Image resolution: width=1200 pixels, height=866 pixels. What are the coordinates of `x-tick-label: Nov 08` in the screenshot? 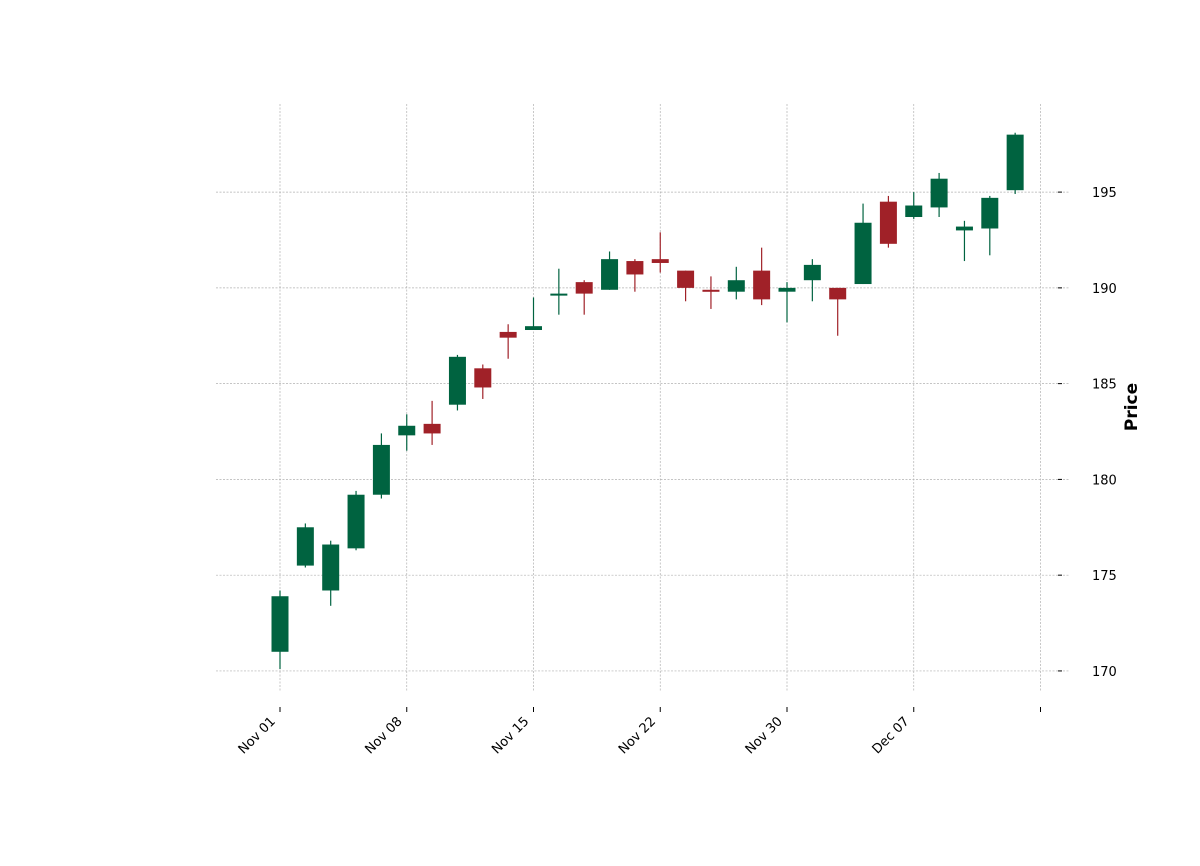 It's located at (383, 735).